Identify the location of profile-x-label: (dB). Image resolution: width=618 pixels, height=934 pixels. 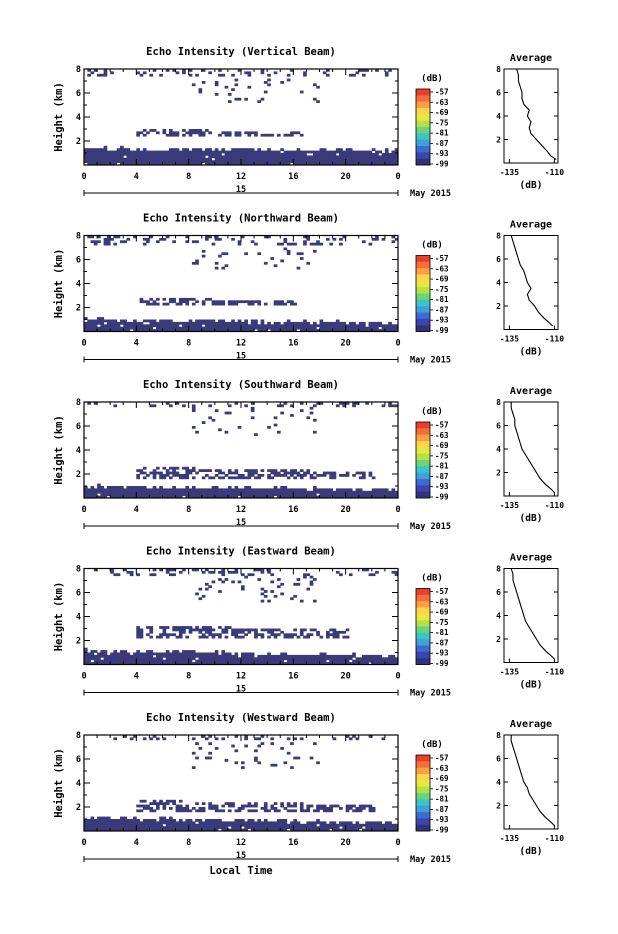
(531, 851).